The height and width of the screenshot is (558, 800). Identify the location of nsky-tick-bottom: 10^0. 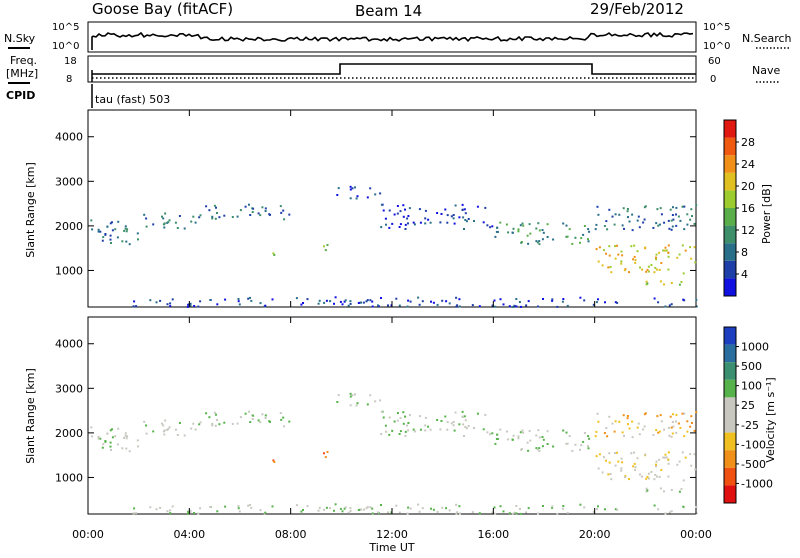
(65, 46).